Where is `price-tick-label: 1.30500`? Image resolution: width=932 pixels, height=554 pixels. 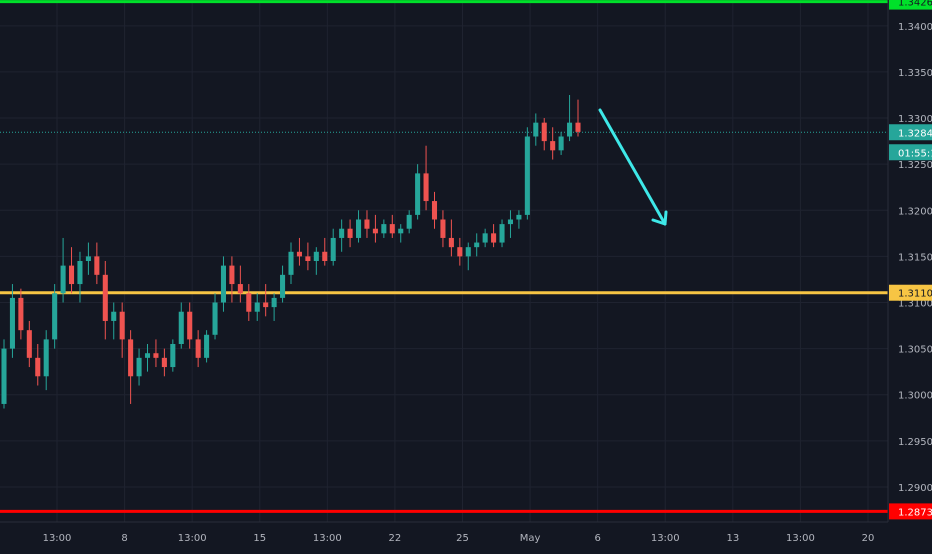
price-tick-label: 1.30500 is located at coordinates (915, 350).